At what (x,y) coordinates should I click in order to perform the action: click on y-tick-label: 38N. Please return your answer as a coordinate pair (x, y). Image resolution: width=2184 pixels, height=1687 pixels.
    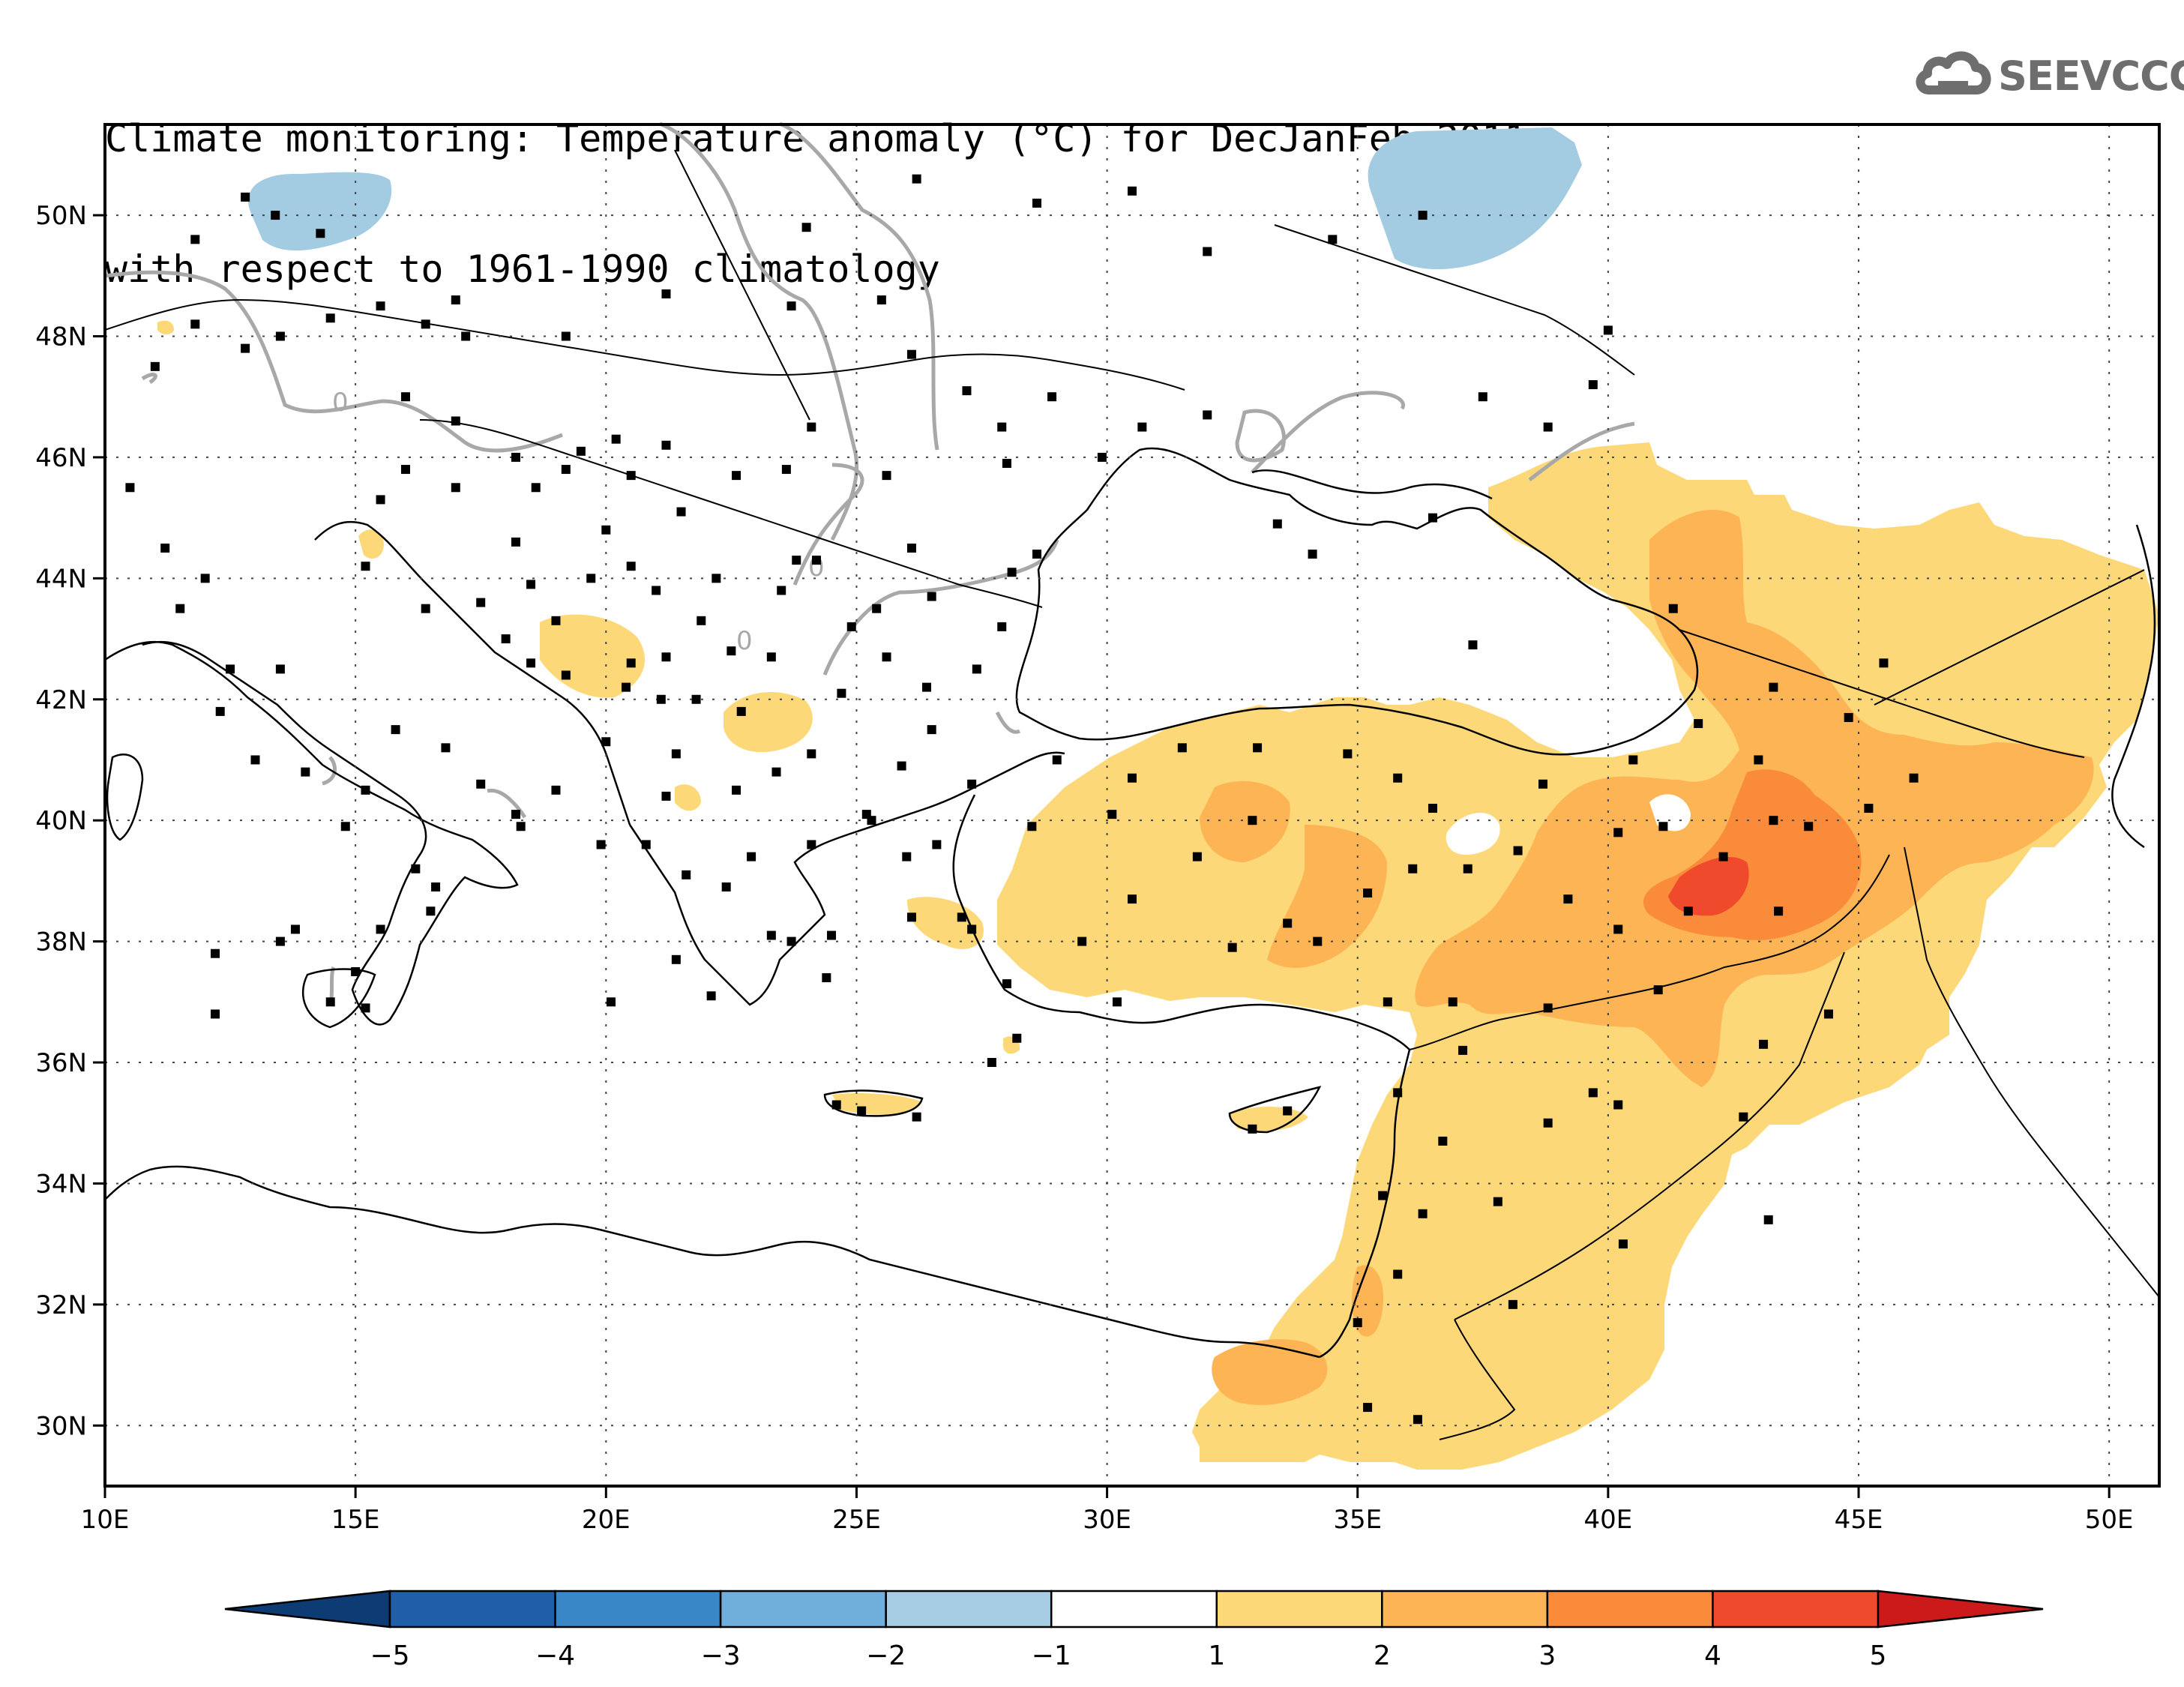
    Looking at the image, I should click on (61, 942).